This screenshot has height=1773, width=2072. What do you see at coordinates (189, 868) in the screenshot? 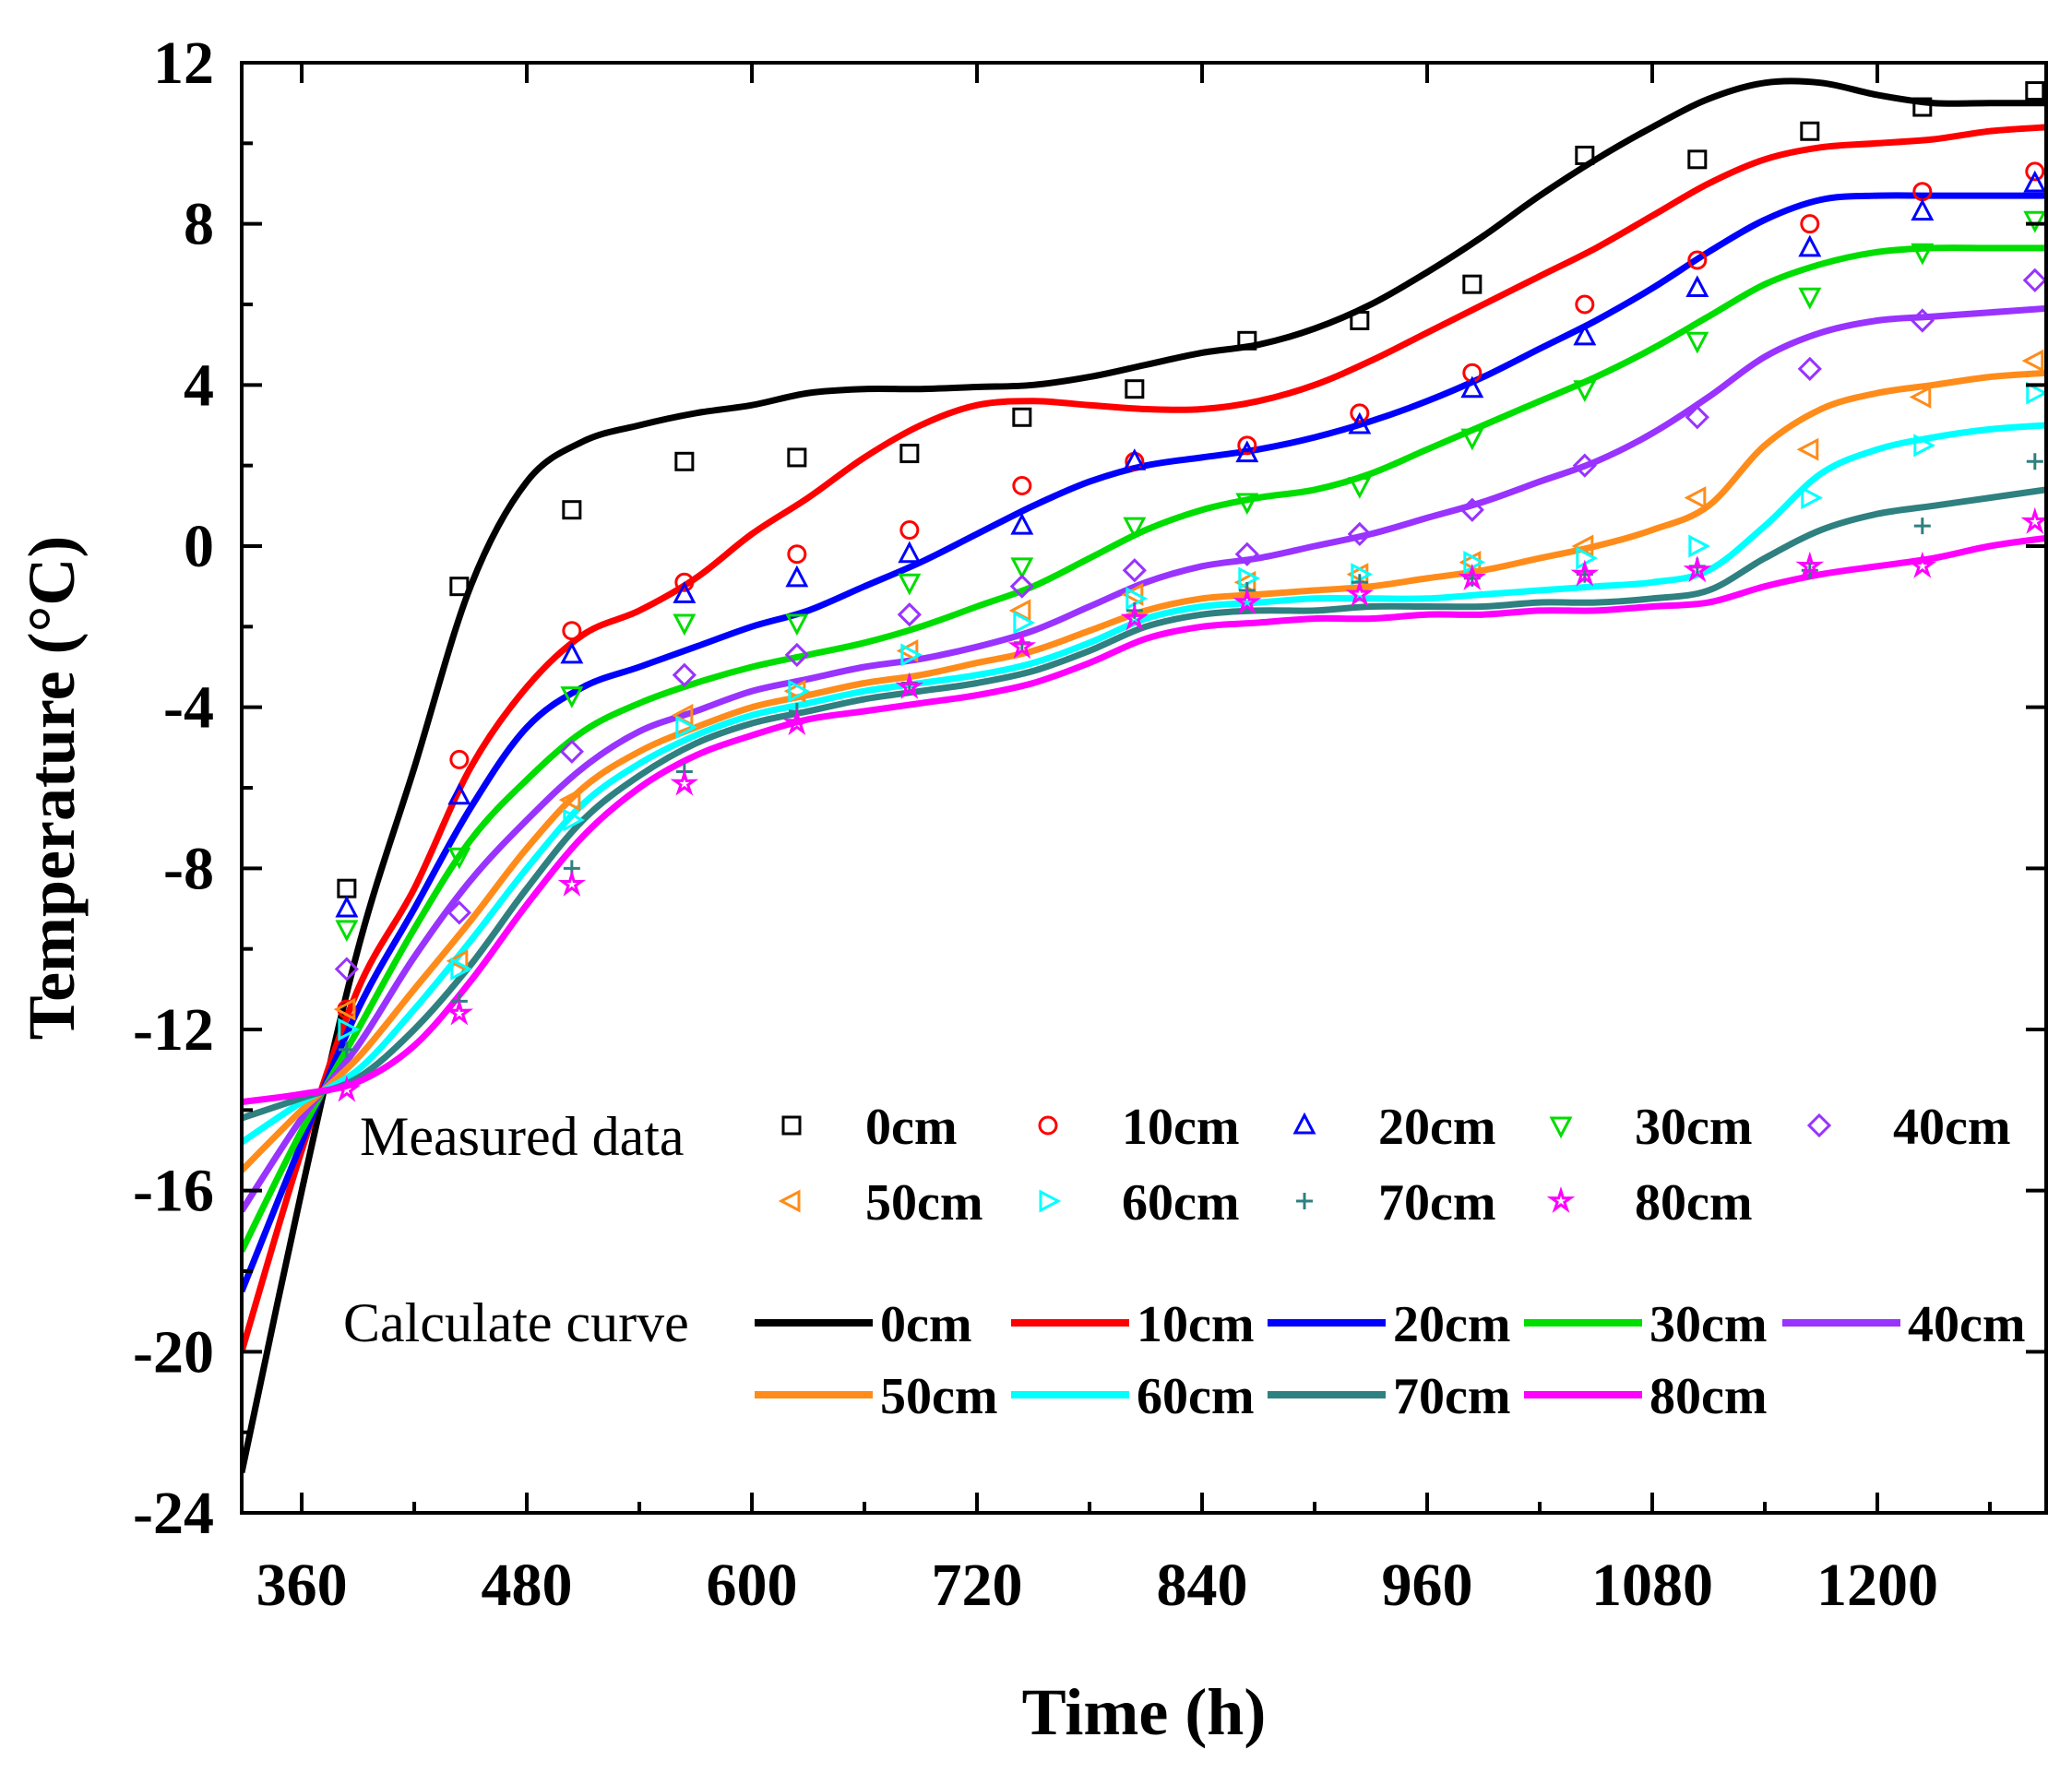
I see `y-tick-label: -8` at bounding box center [189, 868].